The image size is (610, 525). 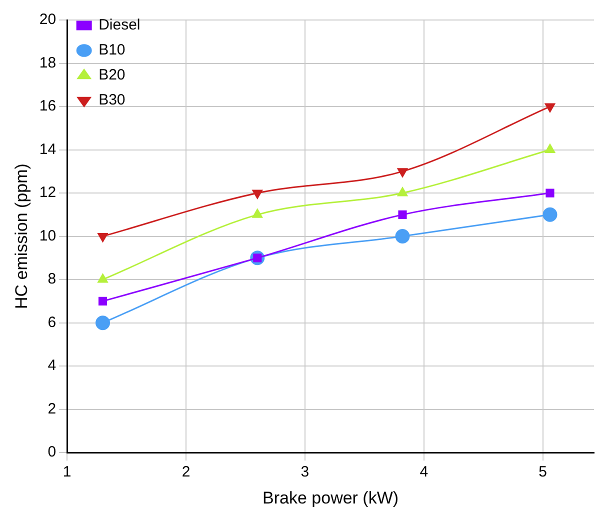 What do you see at coordinates (112, 50) in the screenshot?
I see `legend-label: B10` at bounding box center [112, 50].